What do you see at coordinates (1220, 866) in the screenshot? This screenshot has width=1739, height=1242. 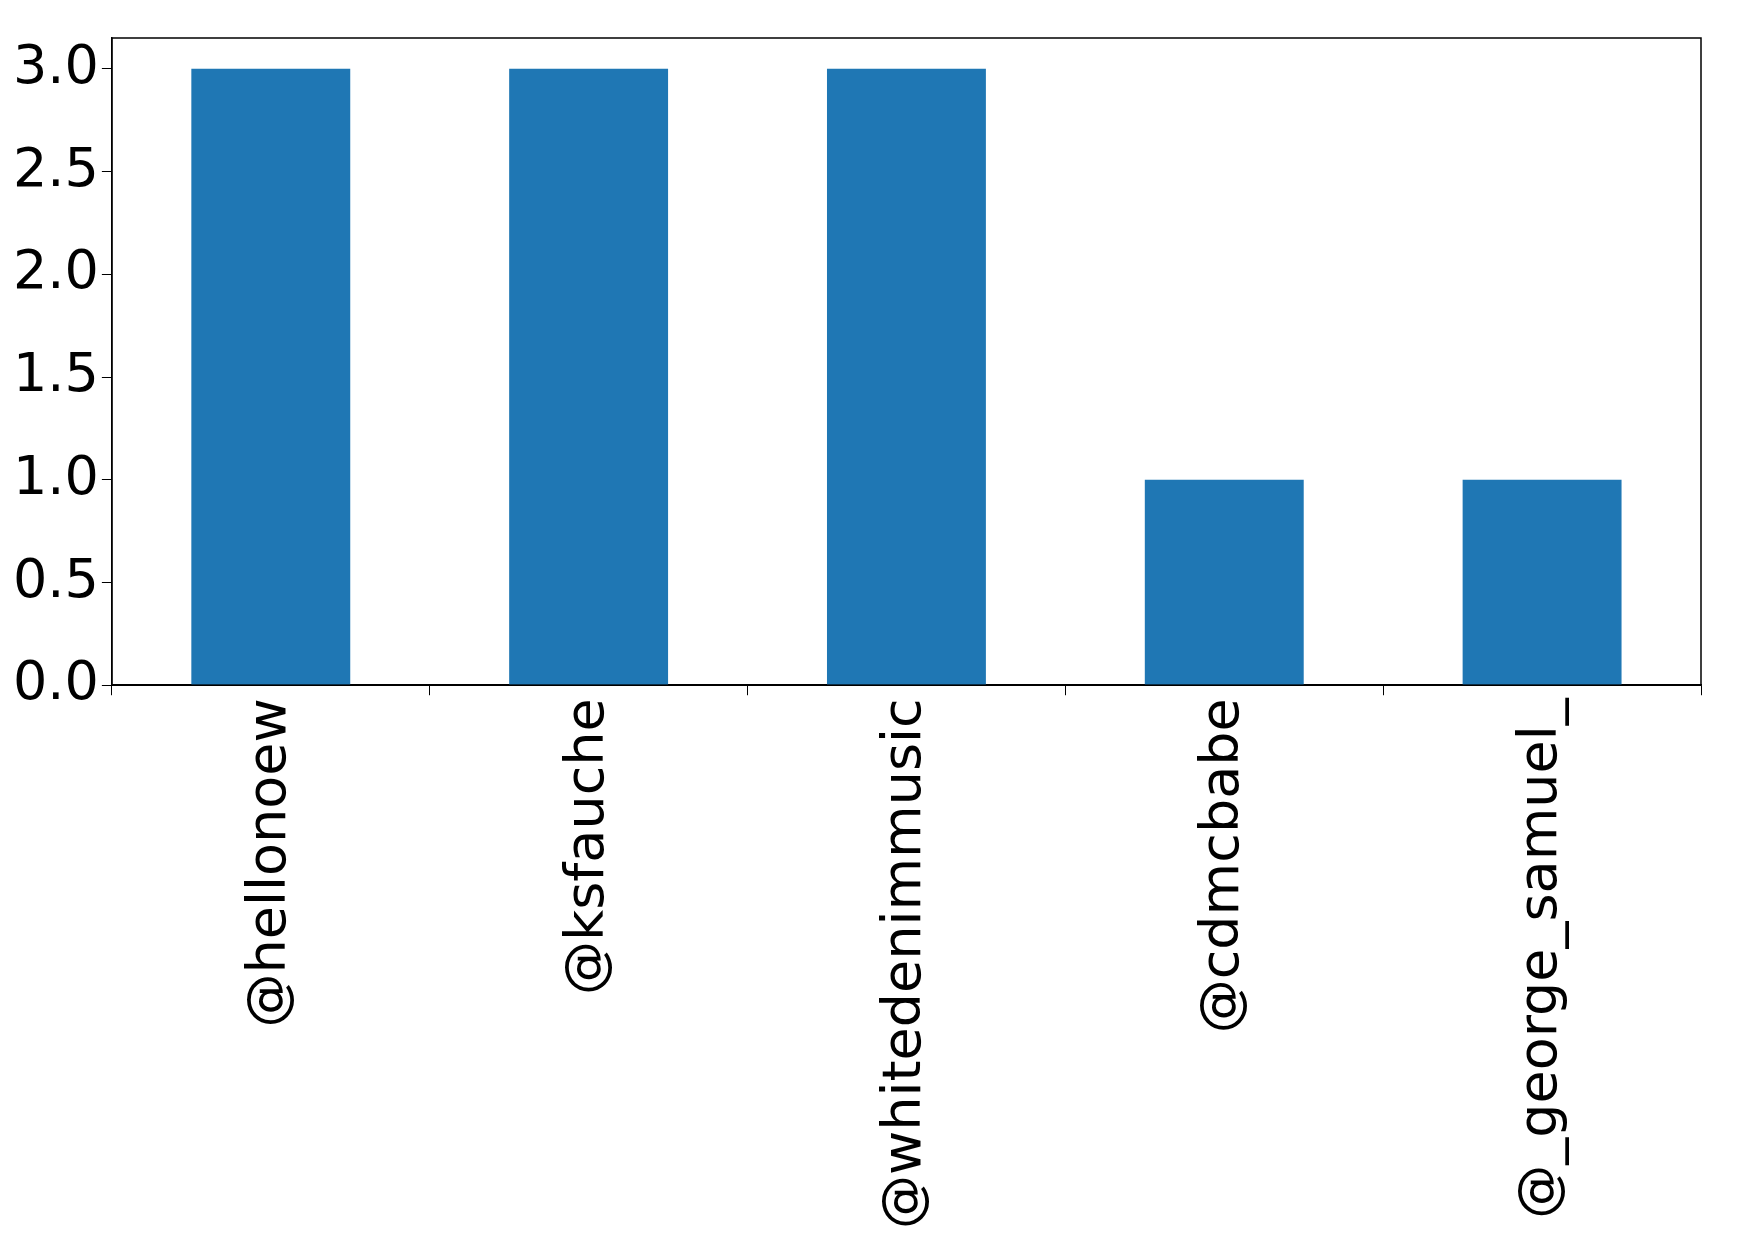 I see `x-tick-label: @cdmcbabe` at bounding box center [1220, 866].